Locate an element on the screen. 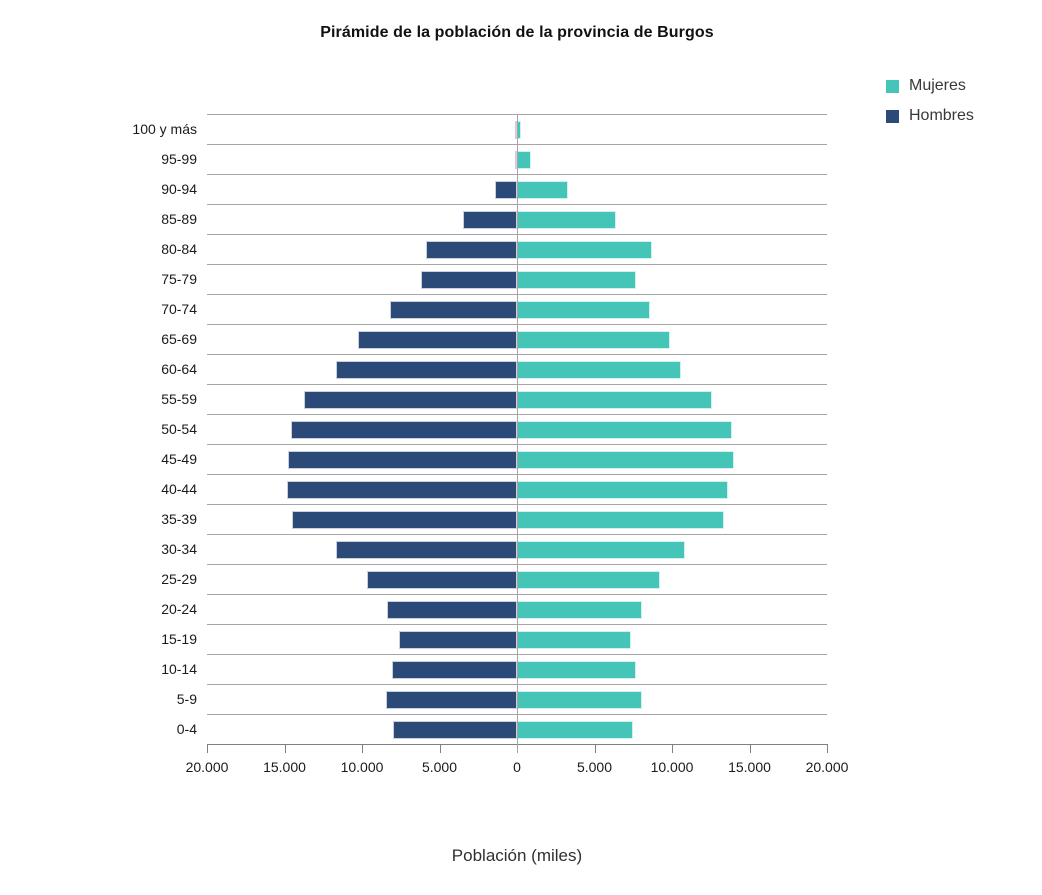  age-label: 95-99 is located at coordinates (179, 159).